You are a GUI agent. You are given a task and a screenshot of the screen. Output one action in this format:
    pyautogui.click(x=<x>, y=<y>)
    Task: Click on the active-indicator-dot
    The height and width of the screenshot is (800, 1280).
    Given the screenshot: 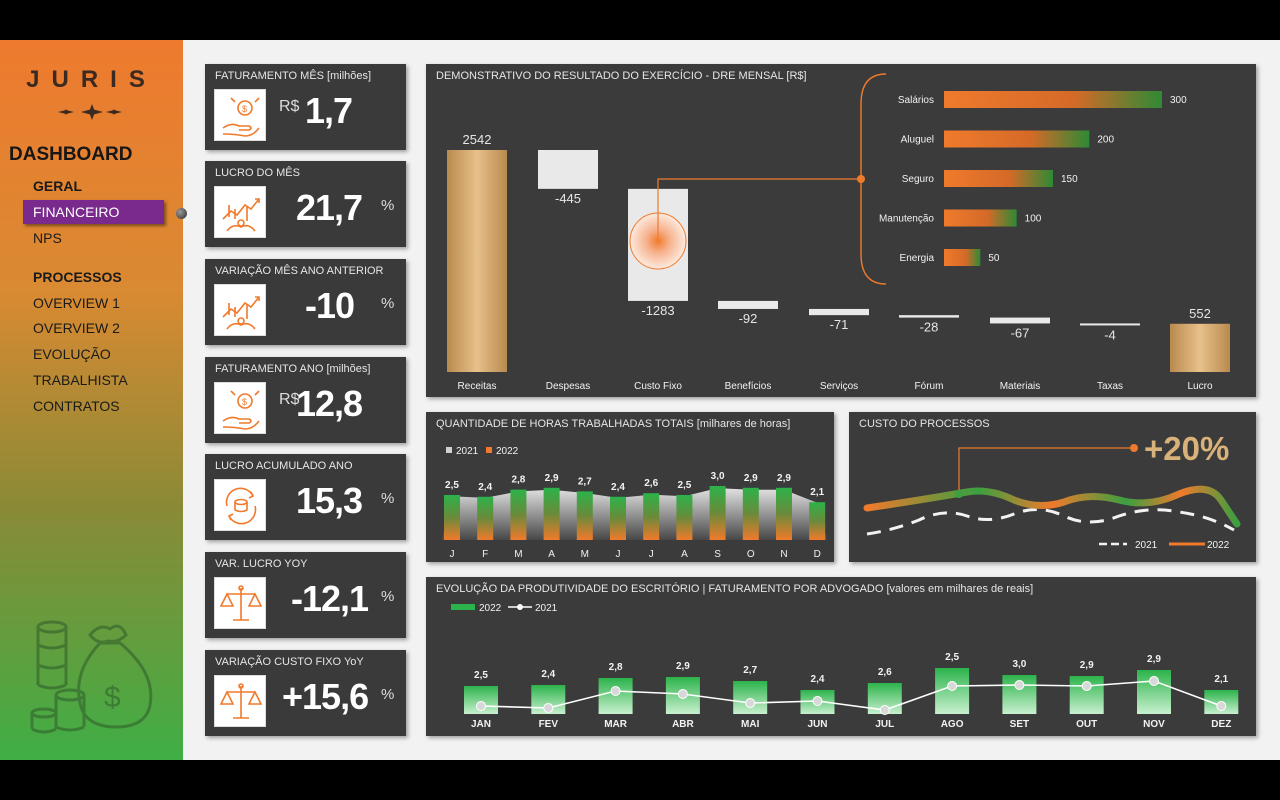 What is the action you would take?
    pyautogui.click(x=181, y=213)
    